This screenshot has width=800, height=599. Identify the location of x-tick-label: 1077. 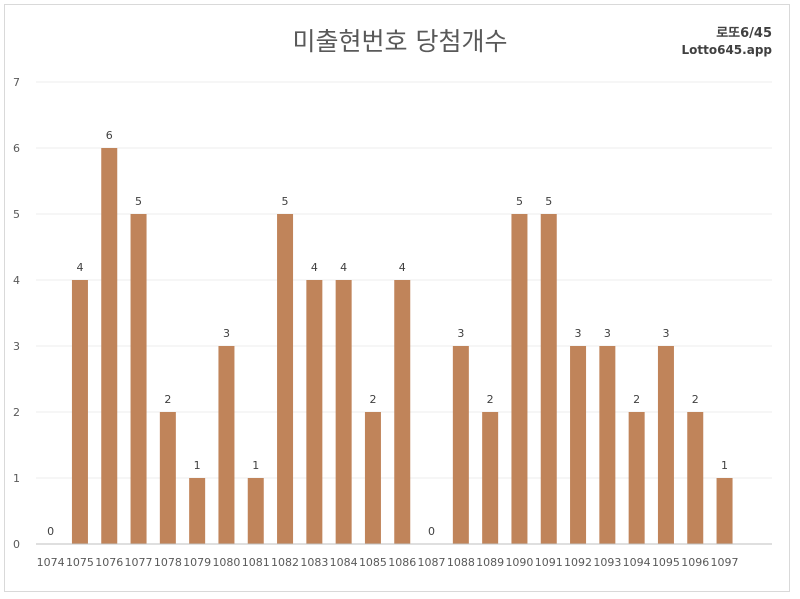
(139, 562).